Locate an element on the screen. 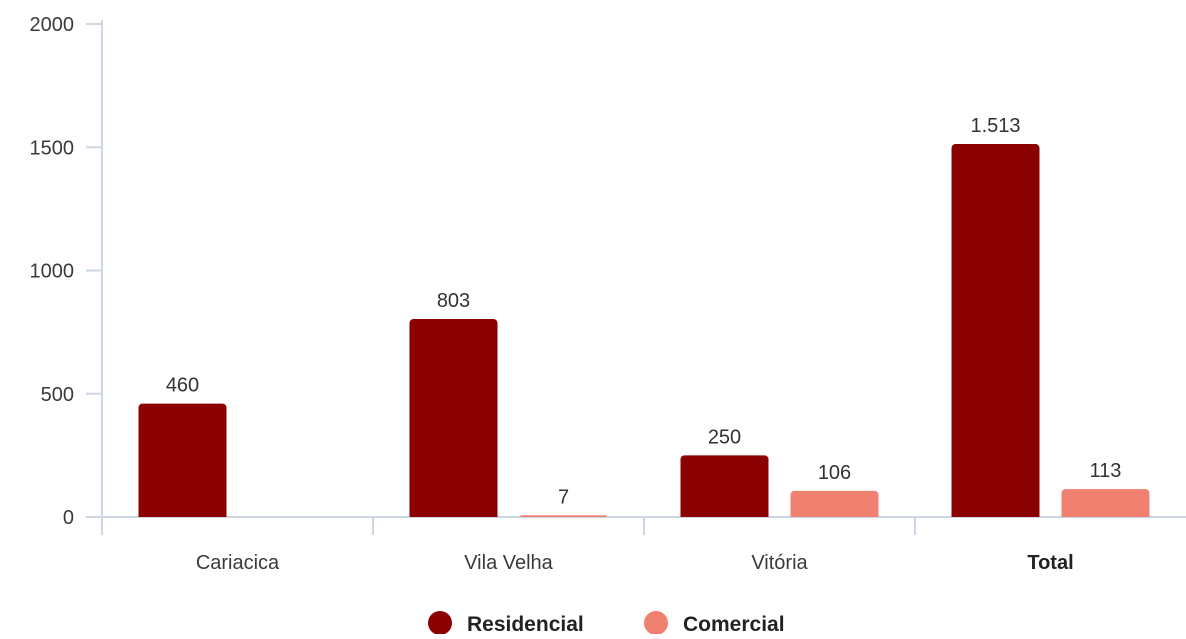  legend-label: Comercial is located at coordinates (734, 623).